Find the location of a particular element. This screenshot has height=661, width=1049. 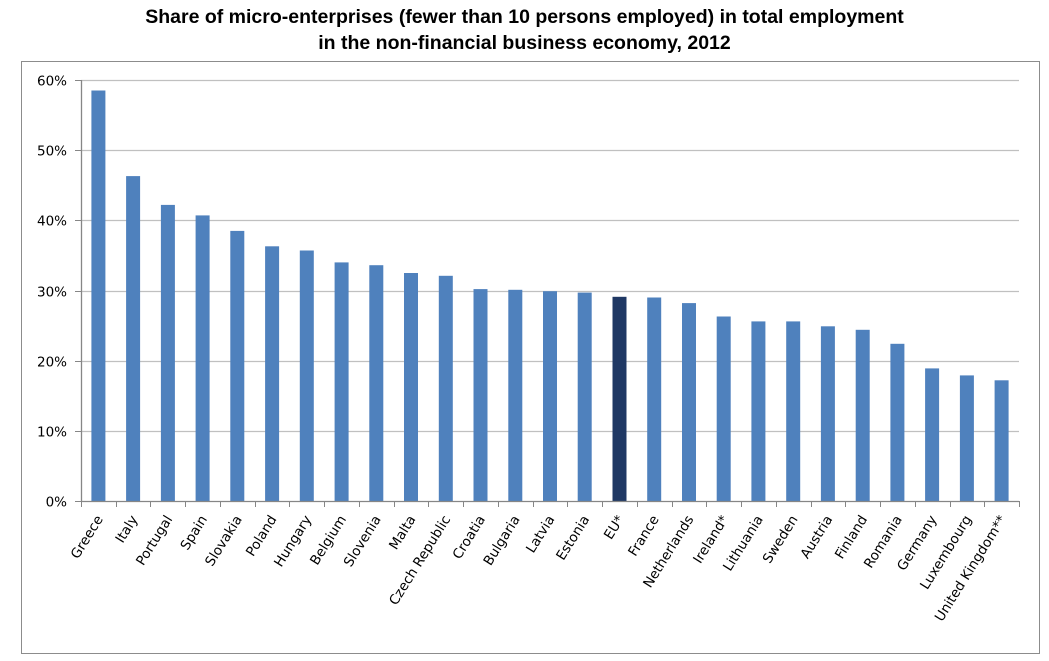

y-tick-label: 10% is located at coordinates (52, 433).